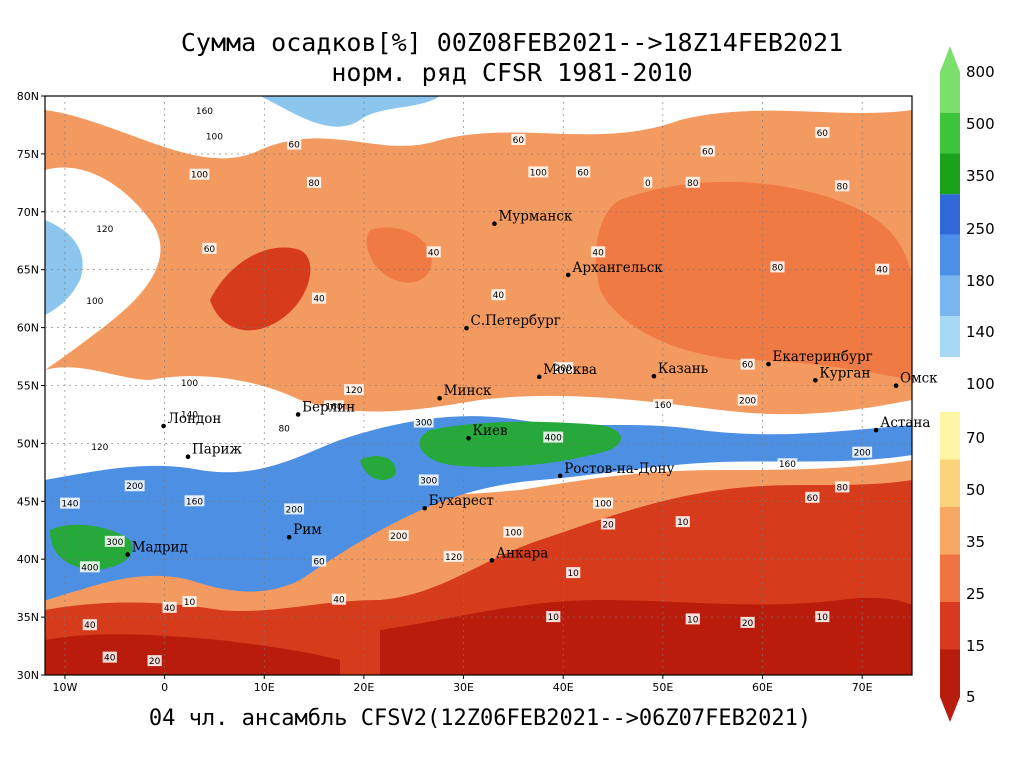 This screenshot has width=1024, height=768. I want to click on lon-label: 60E, so click(762, 687).